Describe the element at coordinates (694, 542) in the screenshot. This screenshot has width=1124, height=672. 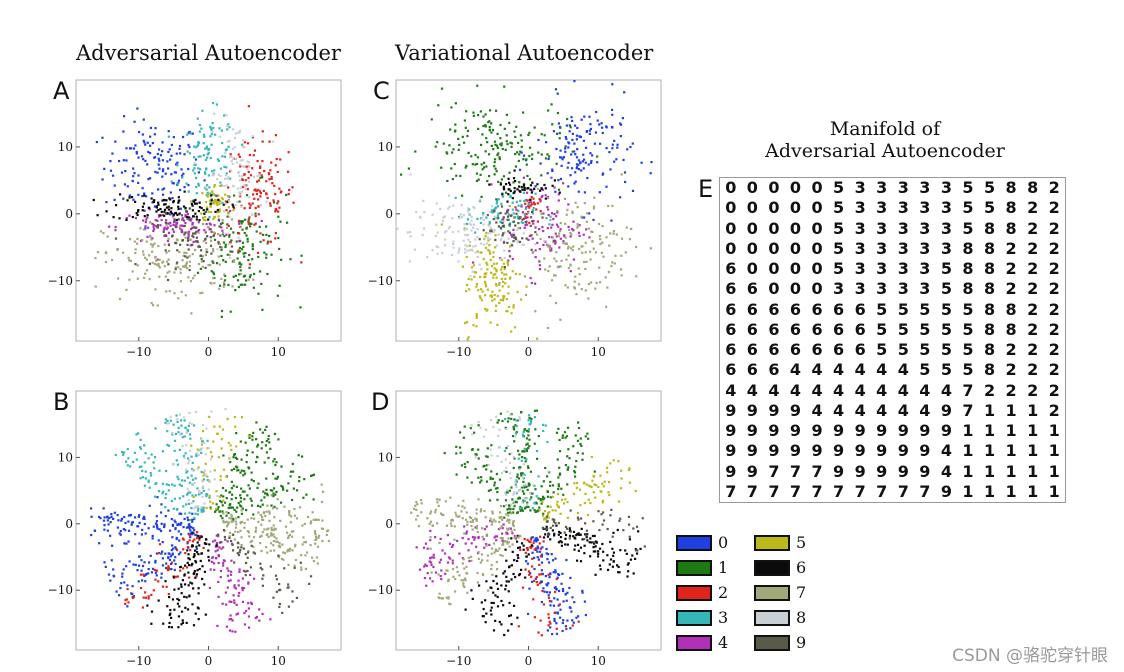
I see `legend-swatch` at that location.